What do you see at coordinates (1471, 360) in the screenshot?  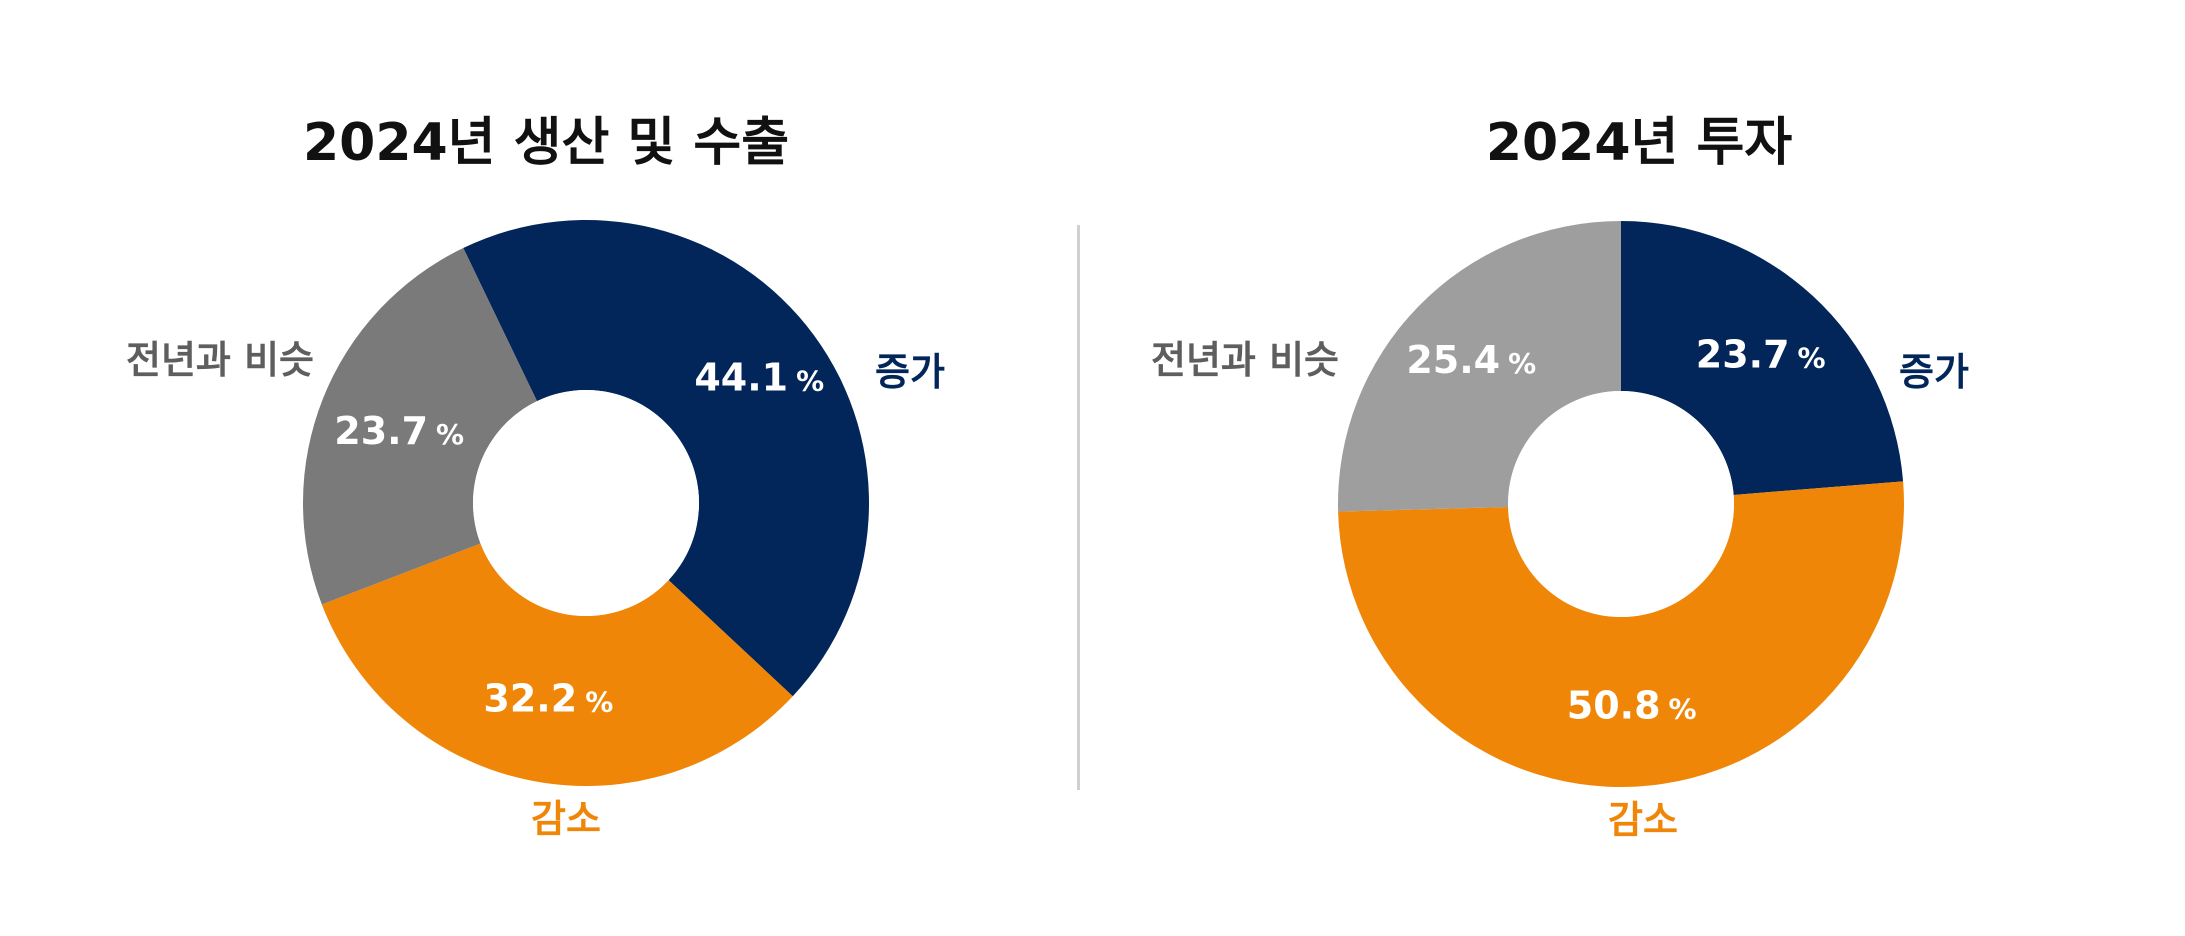 I see `slice-value-label: 25.4%` at bounding box center [1471, 360].